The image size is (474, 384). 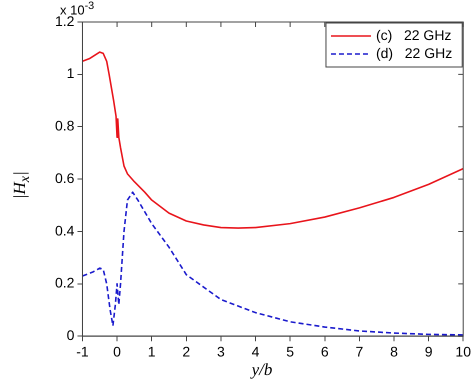 I want to click on x-tick-label: 1, so click(x=152, y=351).